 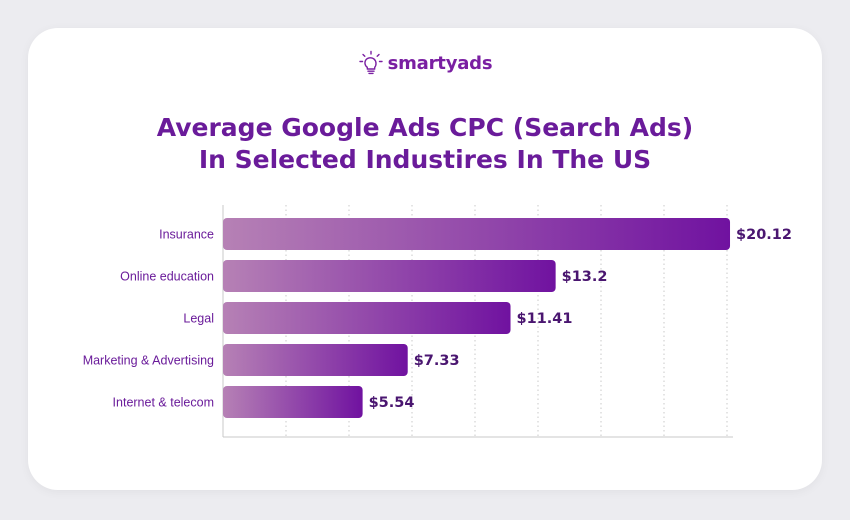 What do you see at coordinates (545, 319) in the screenshot?
I see `value-label: $11.41` at bounding box center [545, 319].